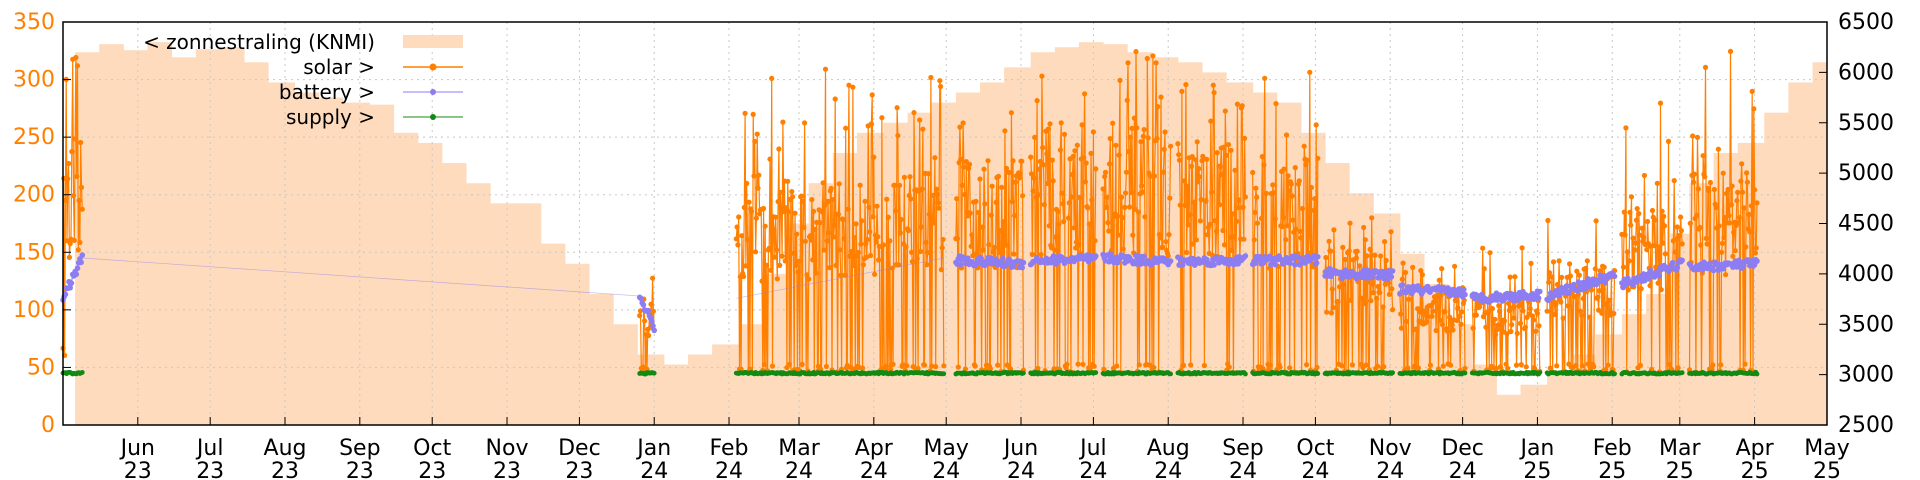 This screenshot has width=1920, height=480. I want to click on x-tick-month-label: Sep, so click(1242, 448).